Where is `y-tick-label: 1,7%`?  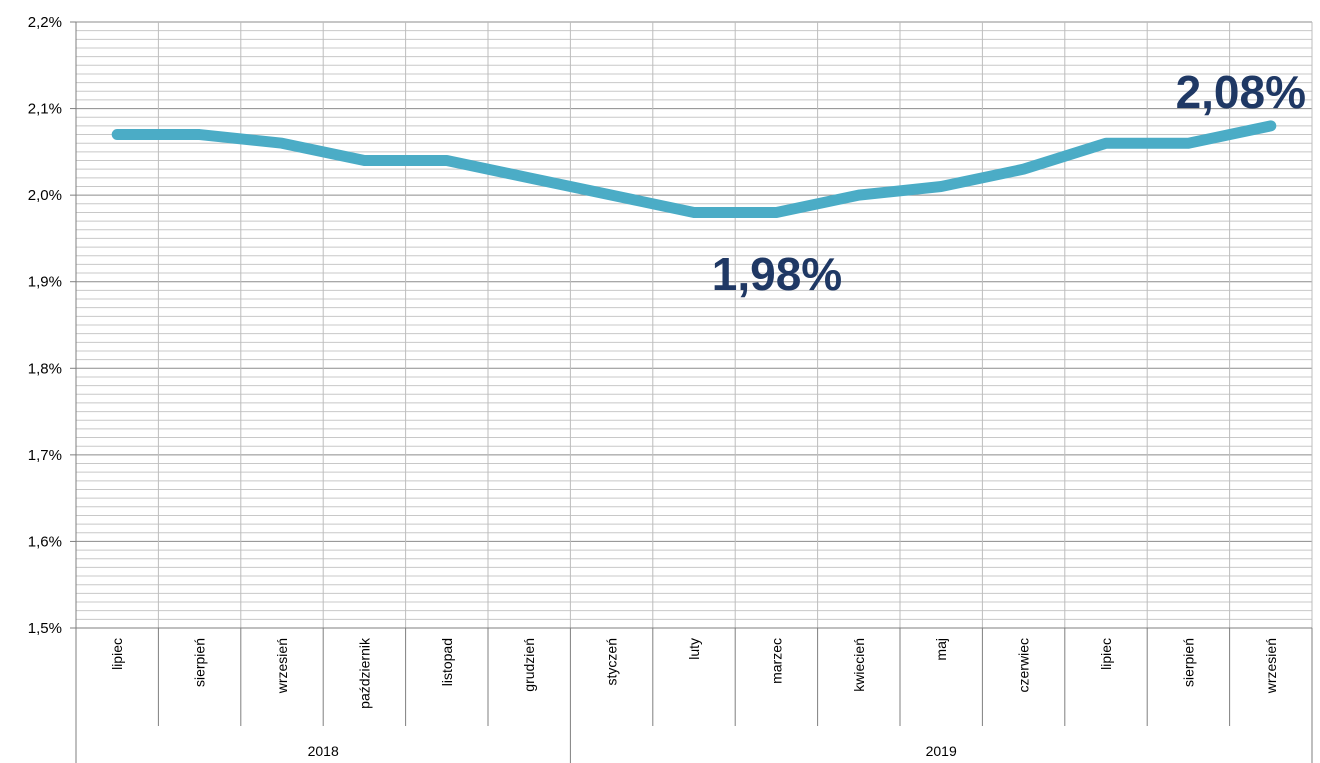
y-tick-label: 1,7% is located at coordinates (45, 455).